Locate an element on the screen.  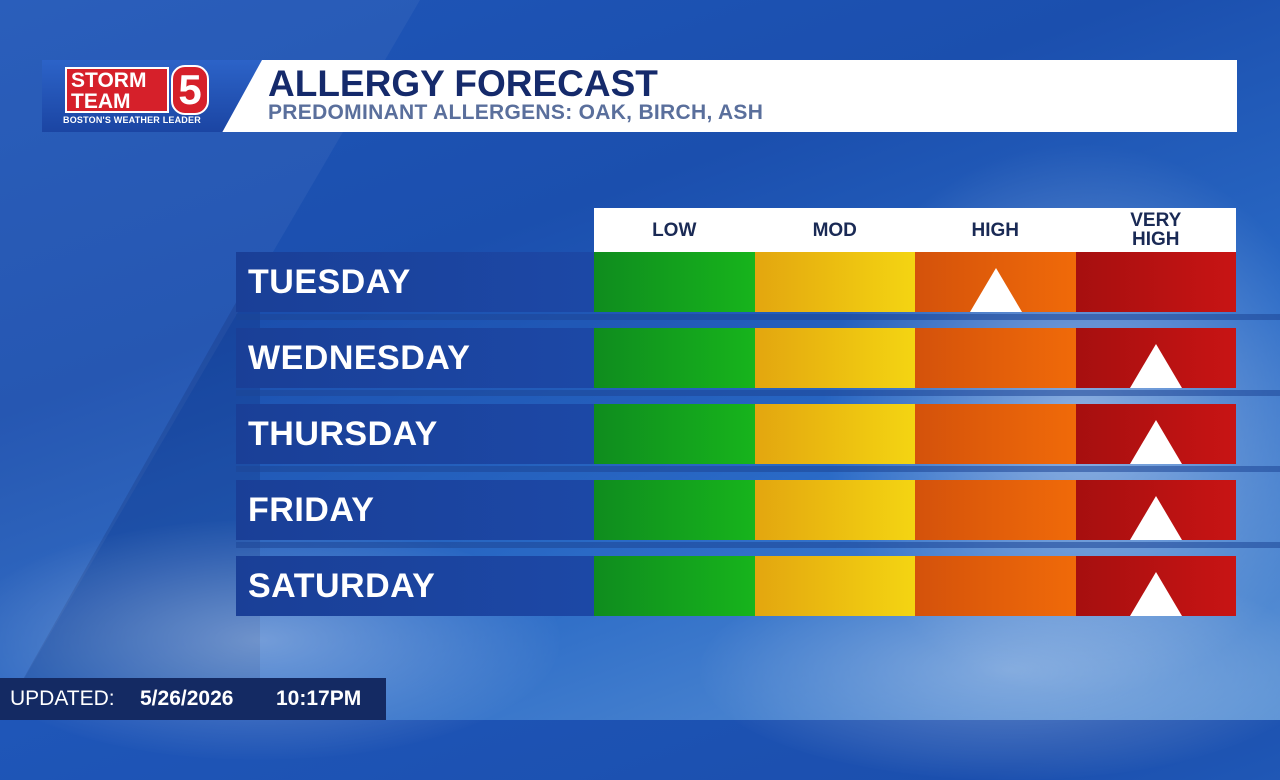
level-header-low: LOW is located at coordinates (674, 230).